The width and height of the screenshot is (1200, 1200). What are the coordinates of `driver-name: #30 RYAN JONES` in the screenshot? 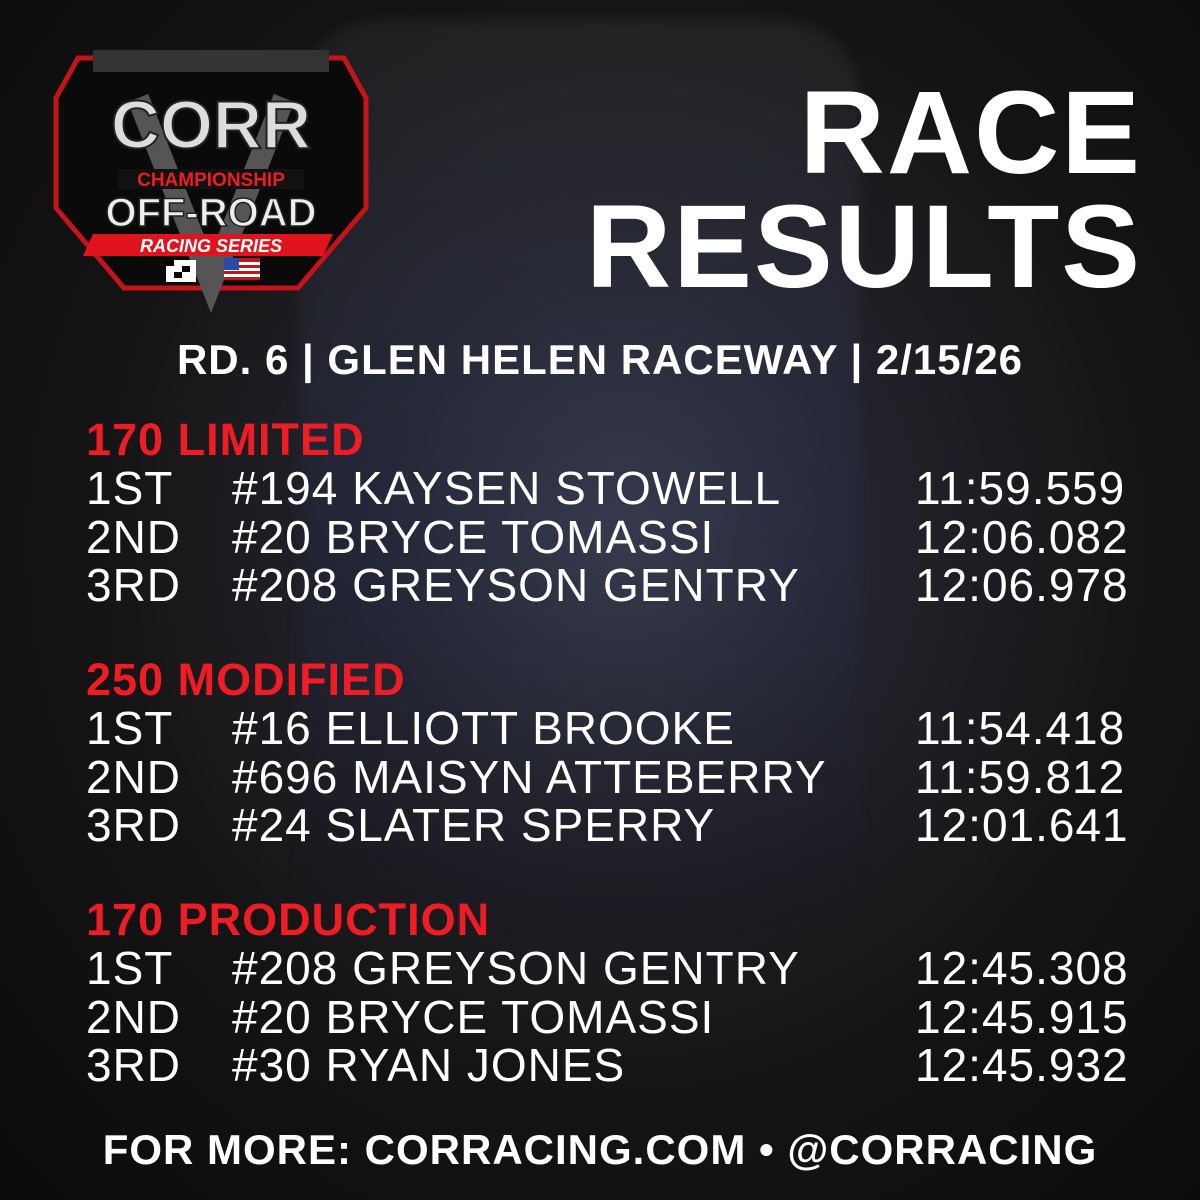 It's located at (429, 1065).